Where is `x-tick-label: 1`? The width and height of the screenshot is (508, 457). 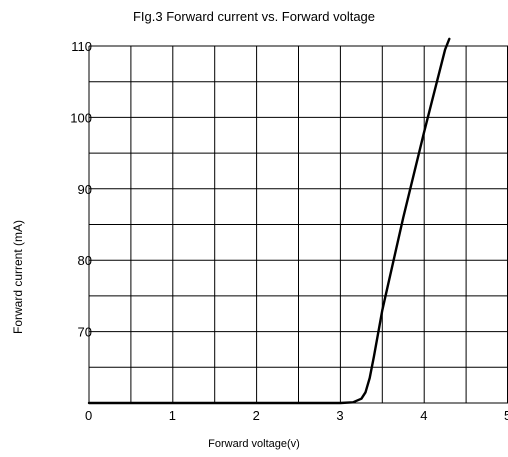 x-tick-label: 1 is located at coordinates (172, 415).